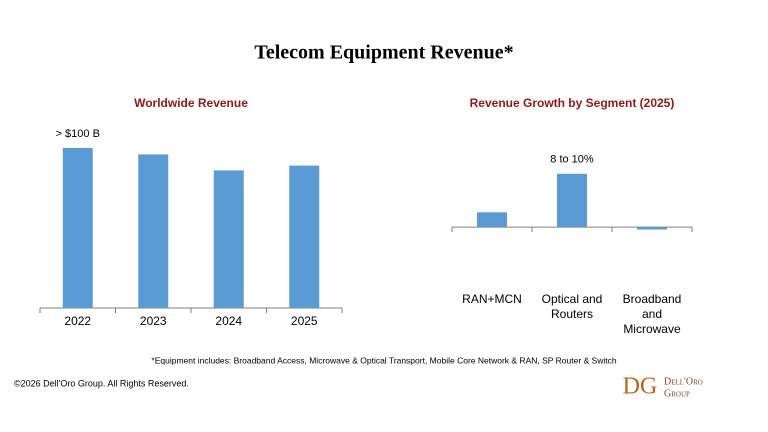  Describe the element at coordinates (572, 306) in the screenshot. I see `x-tick-label: Optical and Routers` at that location.